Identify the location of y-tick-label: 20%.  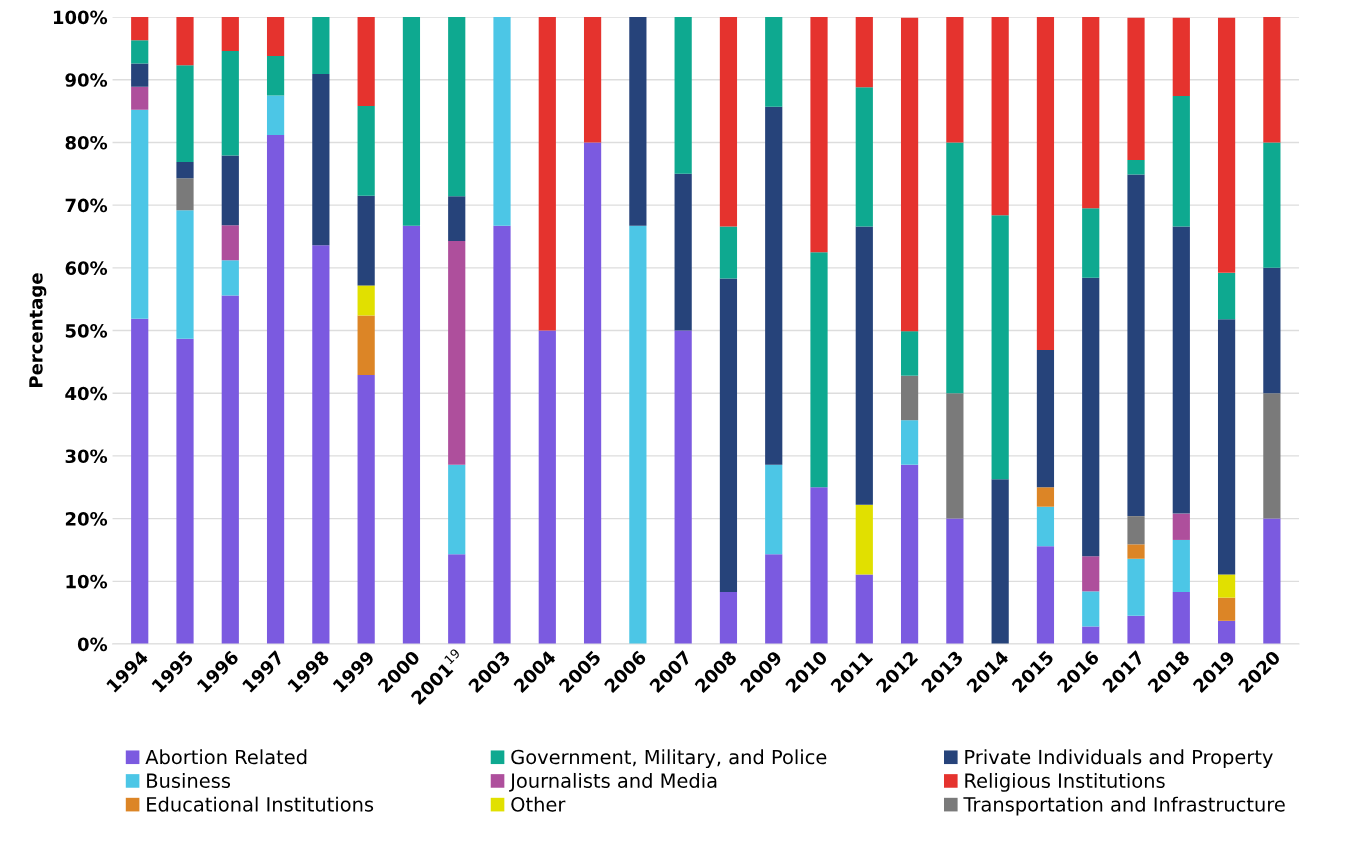
(86, 519).